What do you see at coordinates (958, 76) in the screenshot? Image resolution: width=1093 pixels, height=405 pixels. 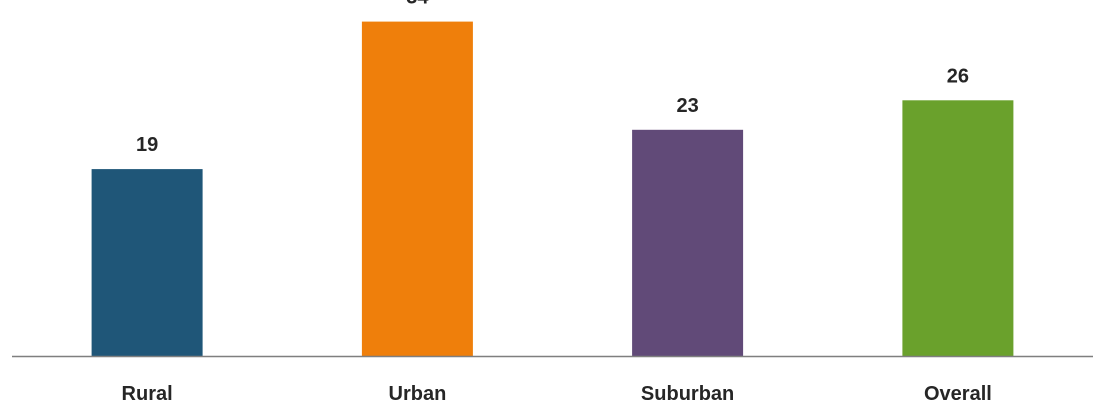 I see `value-label-overall: 26` at bounding box center [958, 76].